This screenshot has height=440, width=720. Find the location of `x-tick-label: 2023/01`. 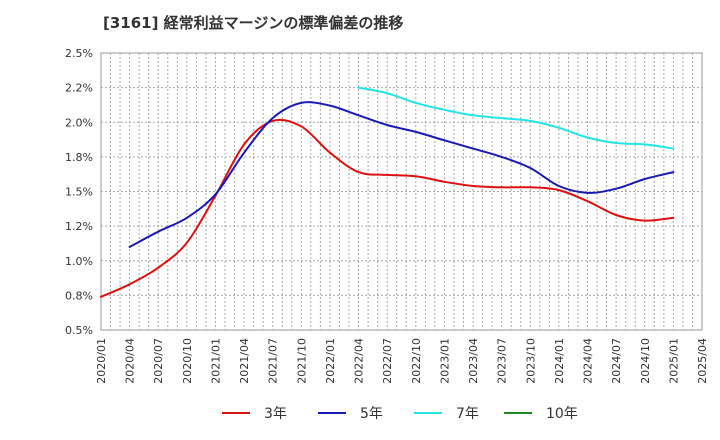

x-tick-label: 2023/01 is located at coordinates (444, 361).